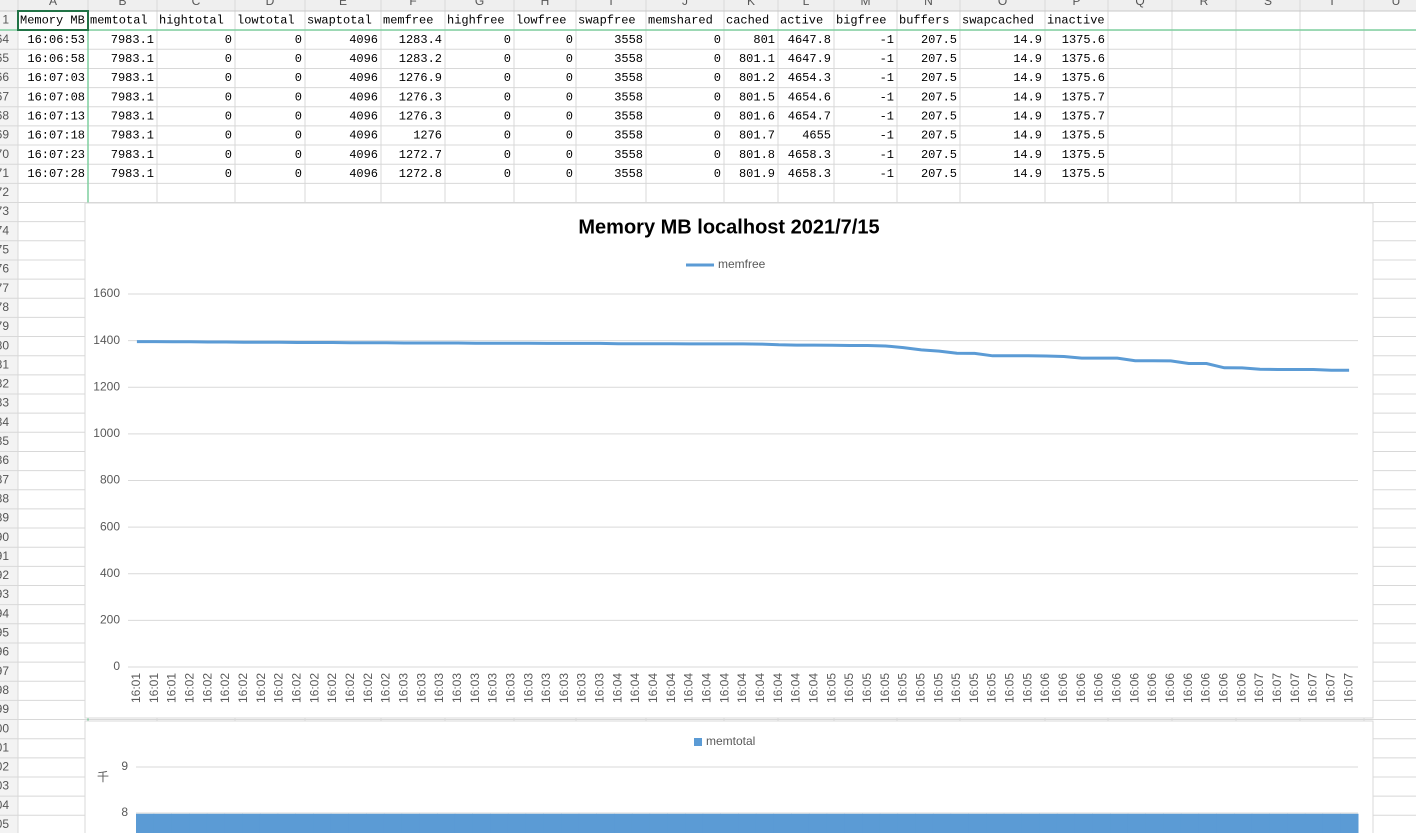  I want to click on row-number: 104, so click(4, 805).